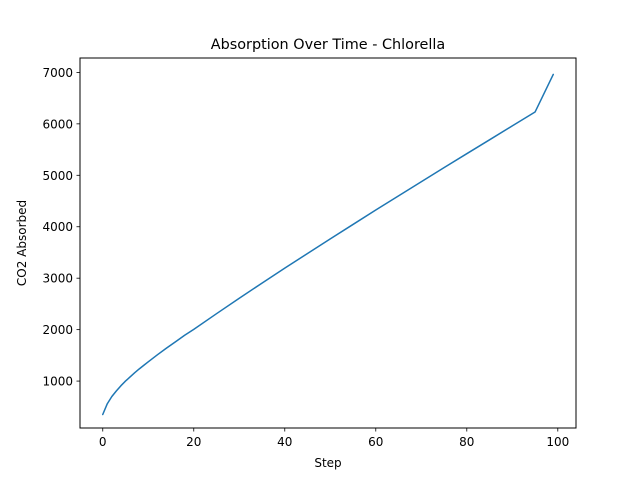 Image resolution: width=640 pixels, height=480 pixels. I want to click on x-axis: 0 20 40 60 80 100, so click(334, 438).